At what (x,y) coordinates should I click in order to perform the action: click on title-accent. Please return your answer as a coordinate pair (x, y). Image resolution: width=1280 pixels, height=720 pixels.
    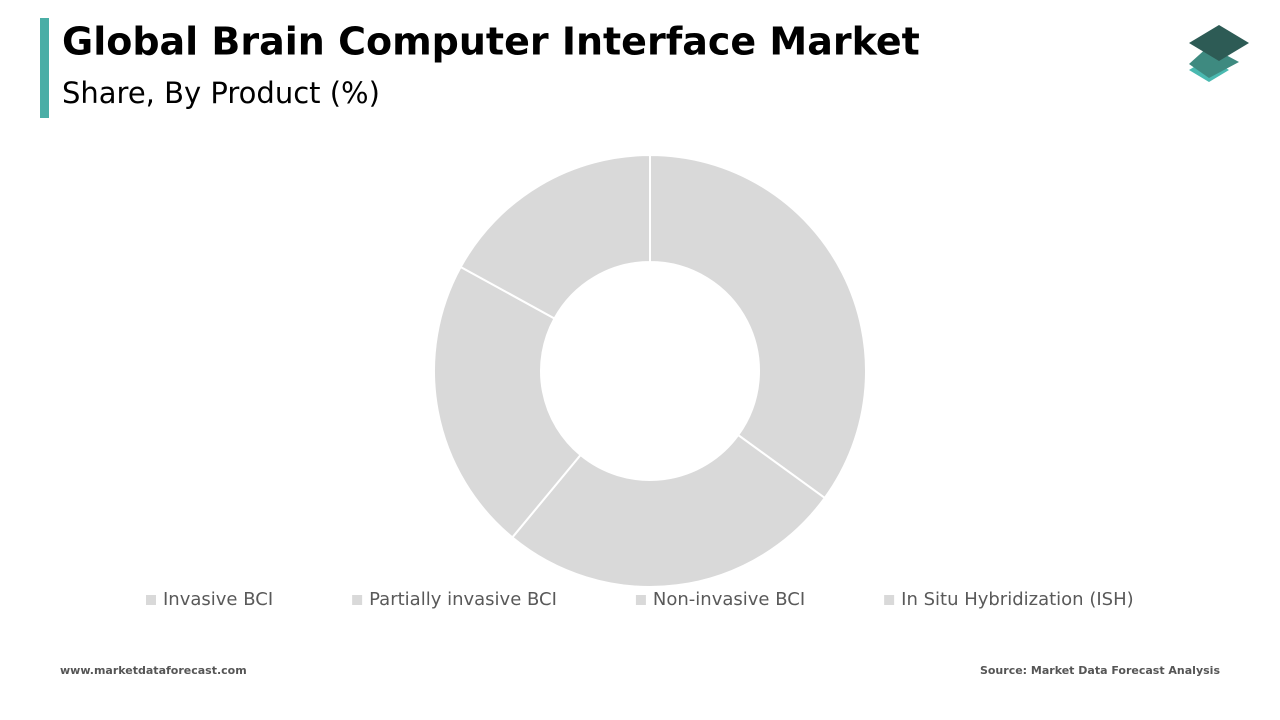
    Looking at the image, I should click on (44, 68).